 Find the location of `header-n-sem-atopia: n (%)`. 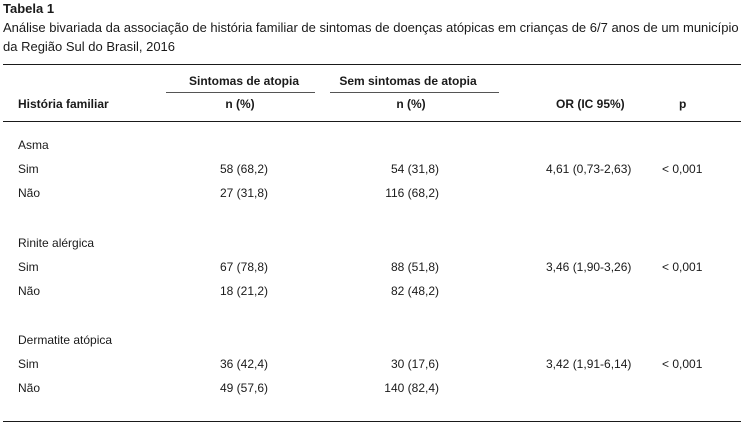

header-n-sem-atopia: n (%) is located at coordinates (411, 104).